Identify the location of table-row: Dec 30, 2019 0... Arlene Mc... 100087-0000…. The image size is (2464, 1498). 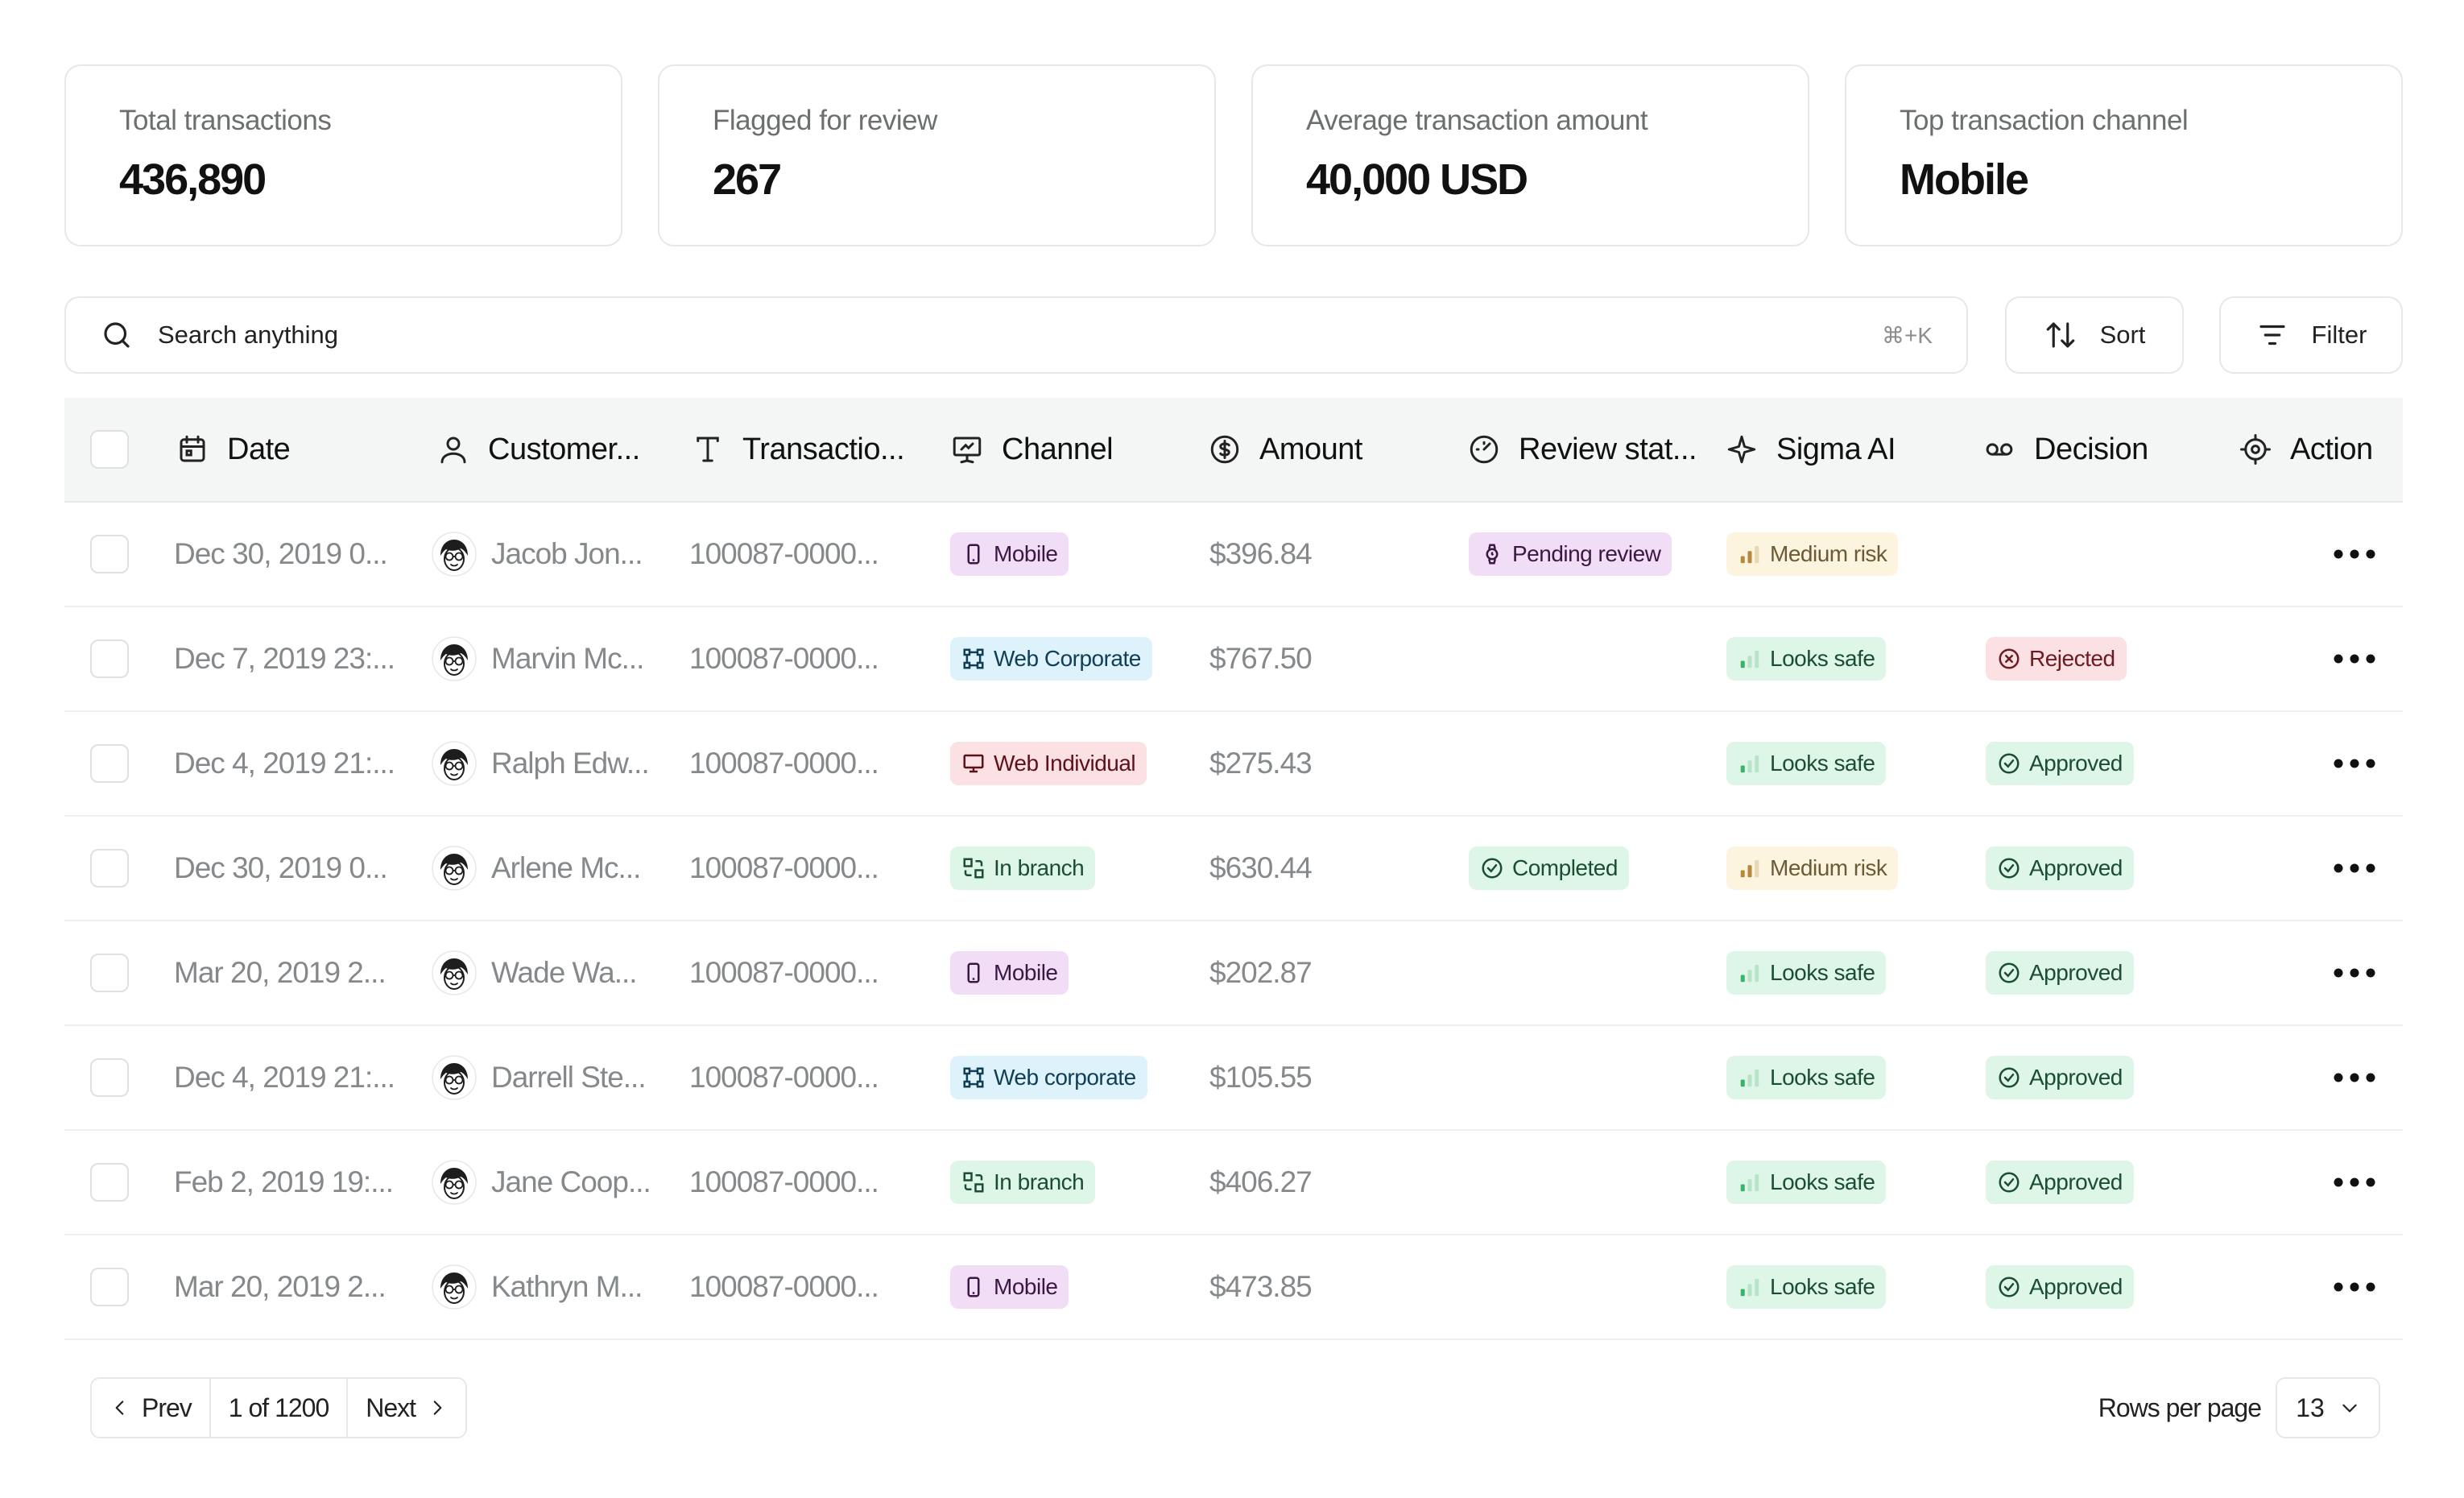
(1233, 869).